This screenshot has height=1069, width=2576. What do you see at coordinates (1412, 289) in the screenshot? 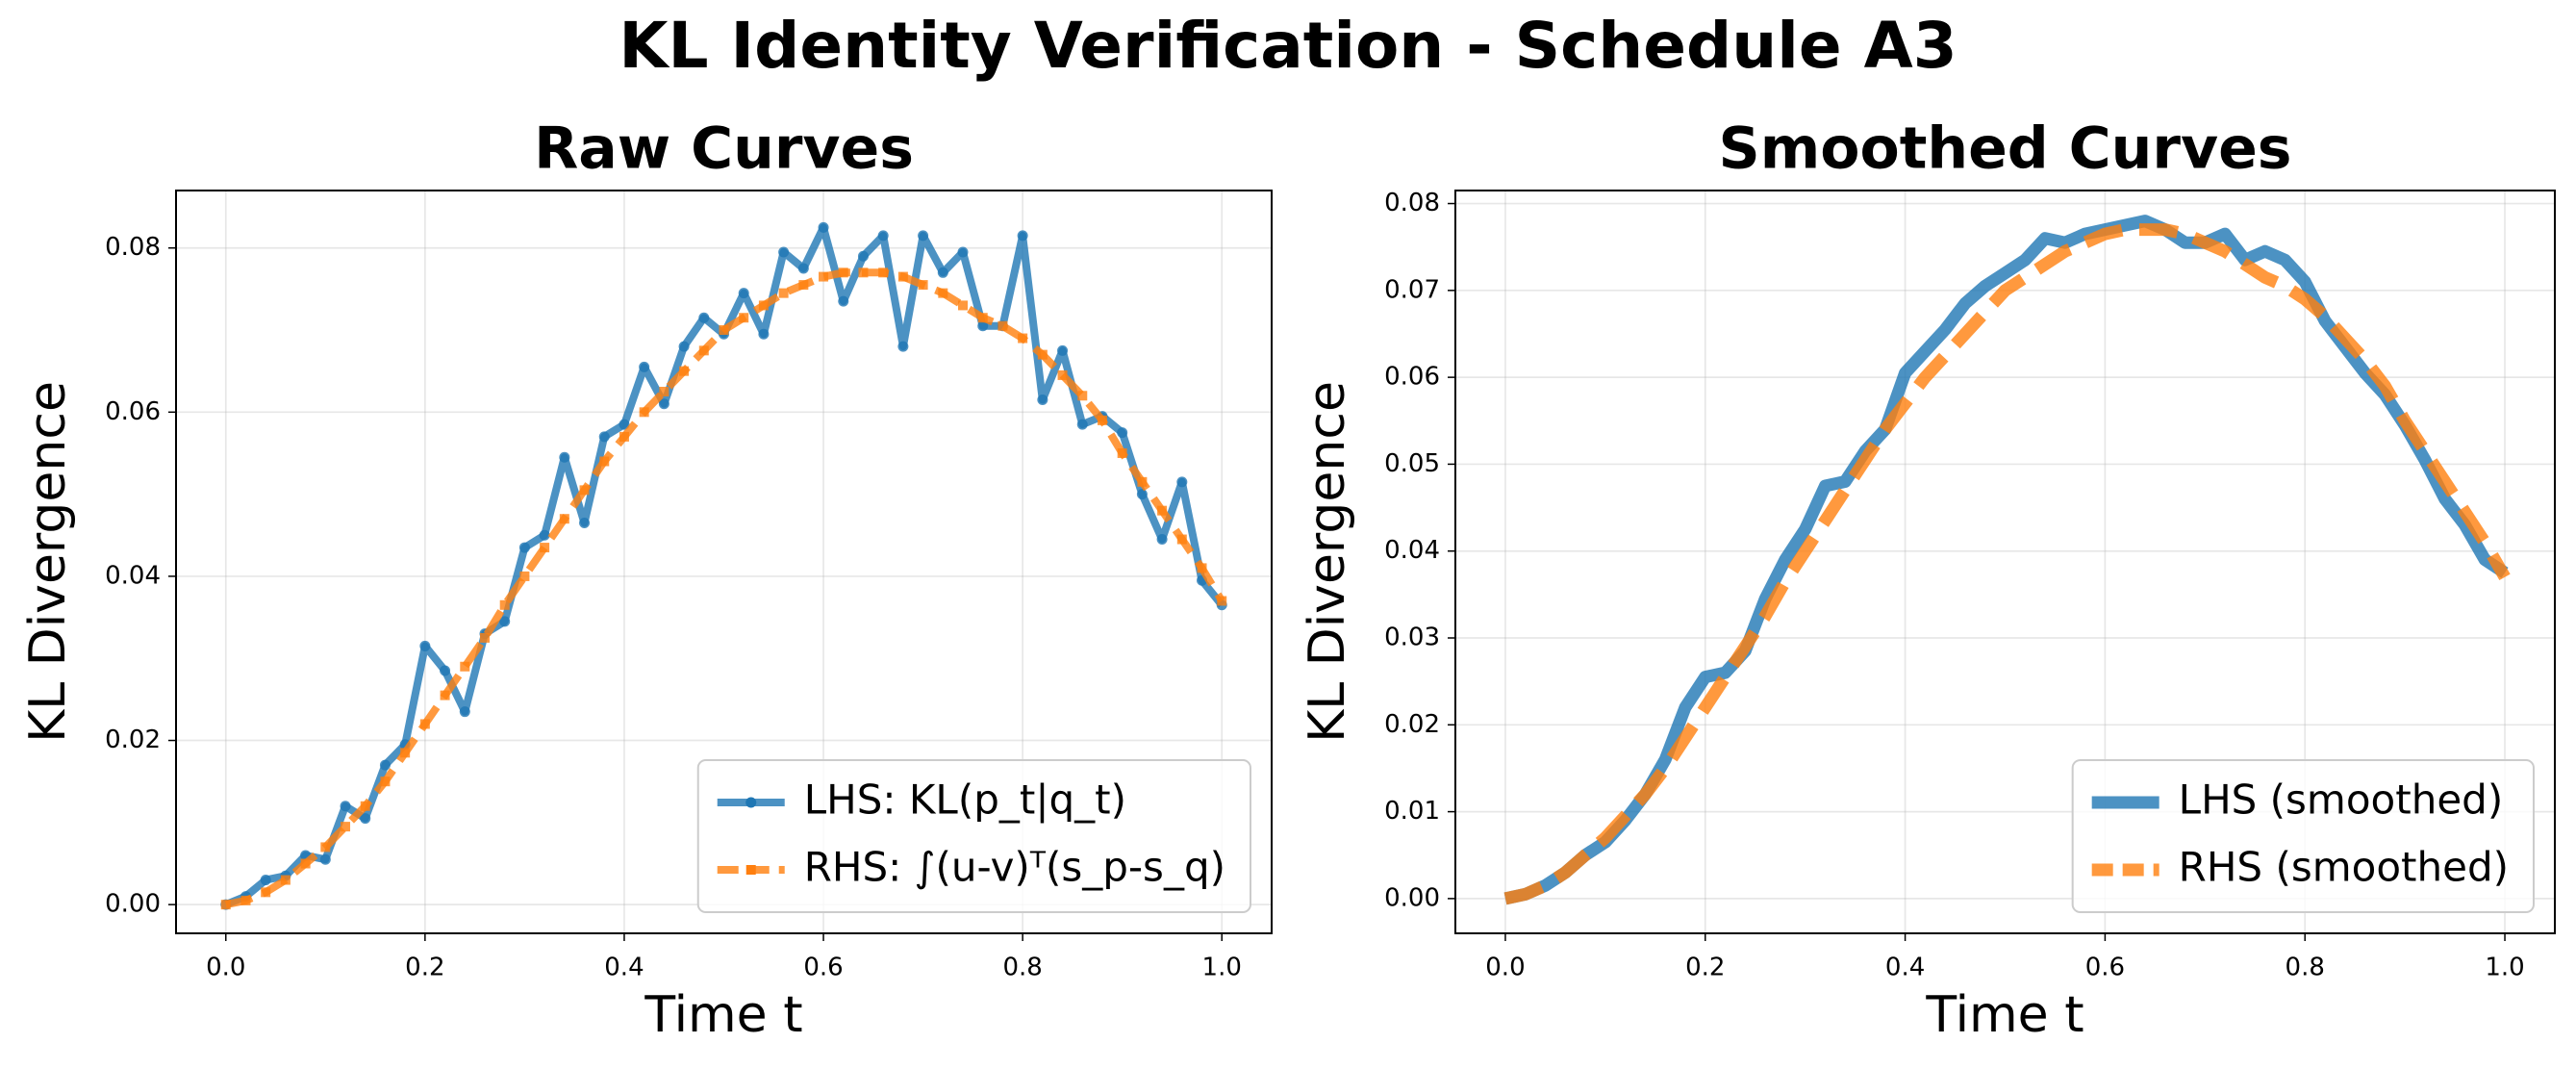
I see `y-tick-label: 0.07` at bounding box center [1412, 289].